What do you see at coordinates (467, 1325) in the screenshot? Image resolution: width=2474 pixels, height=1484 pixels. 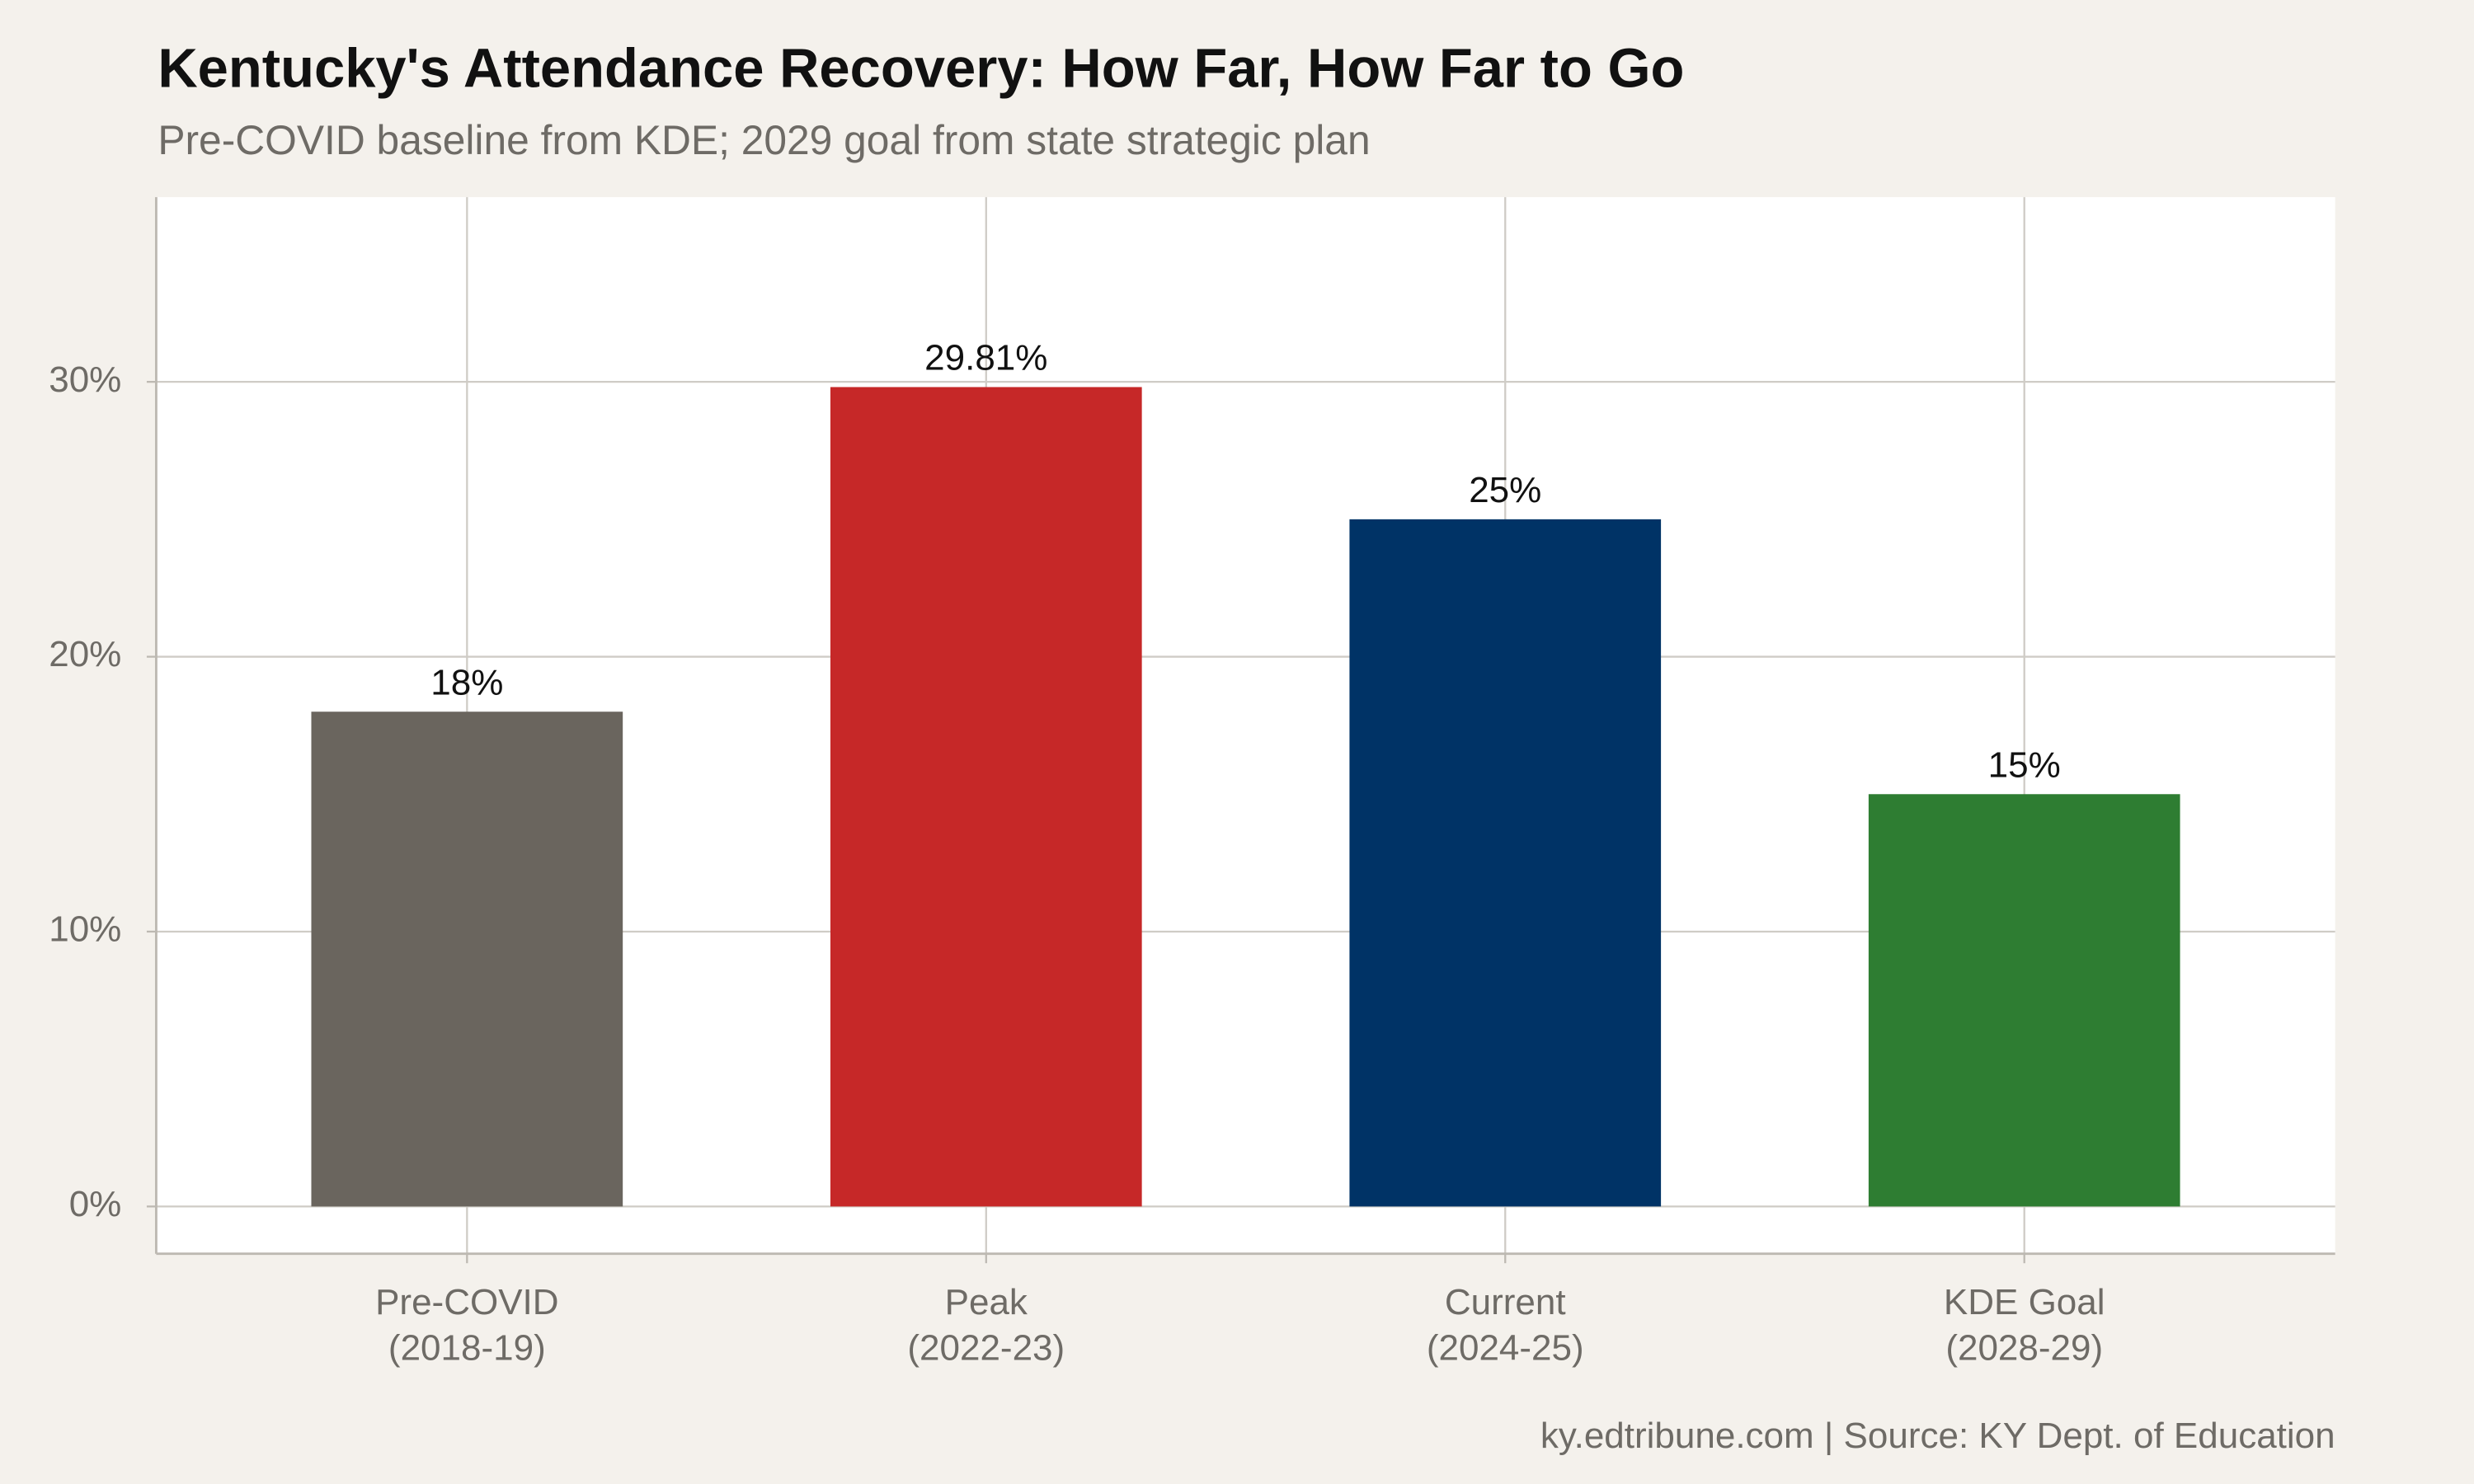 I see `x-tick-label: Pre-COVID (2018-19)` at bounding box center [467, 1325].